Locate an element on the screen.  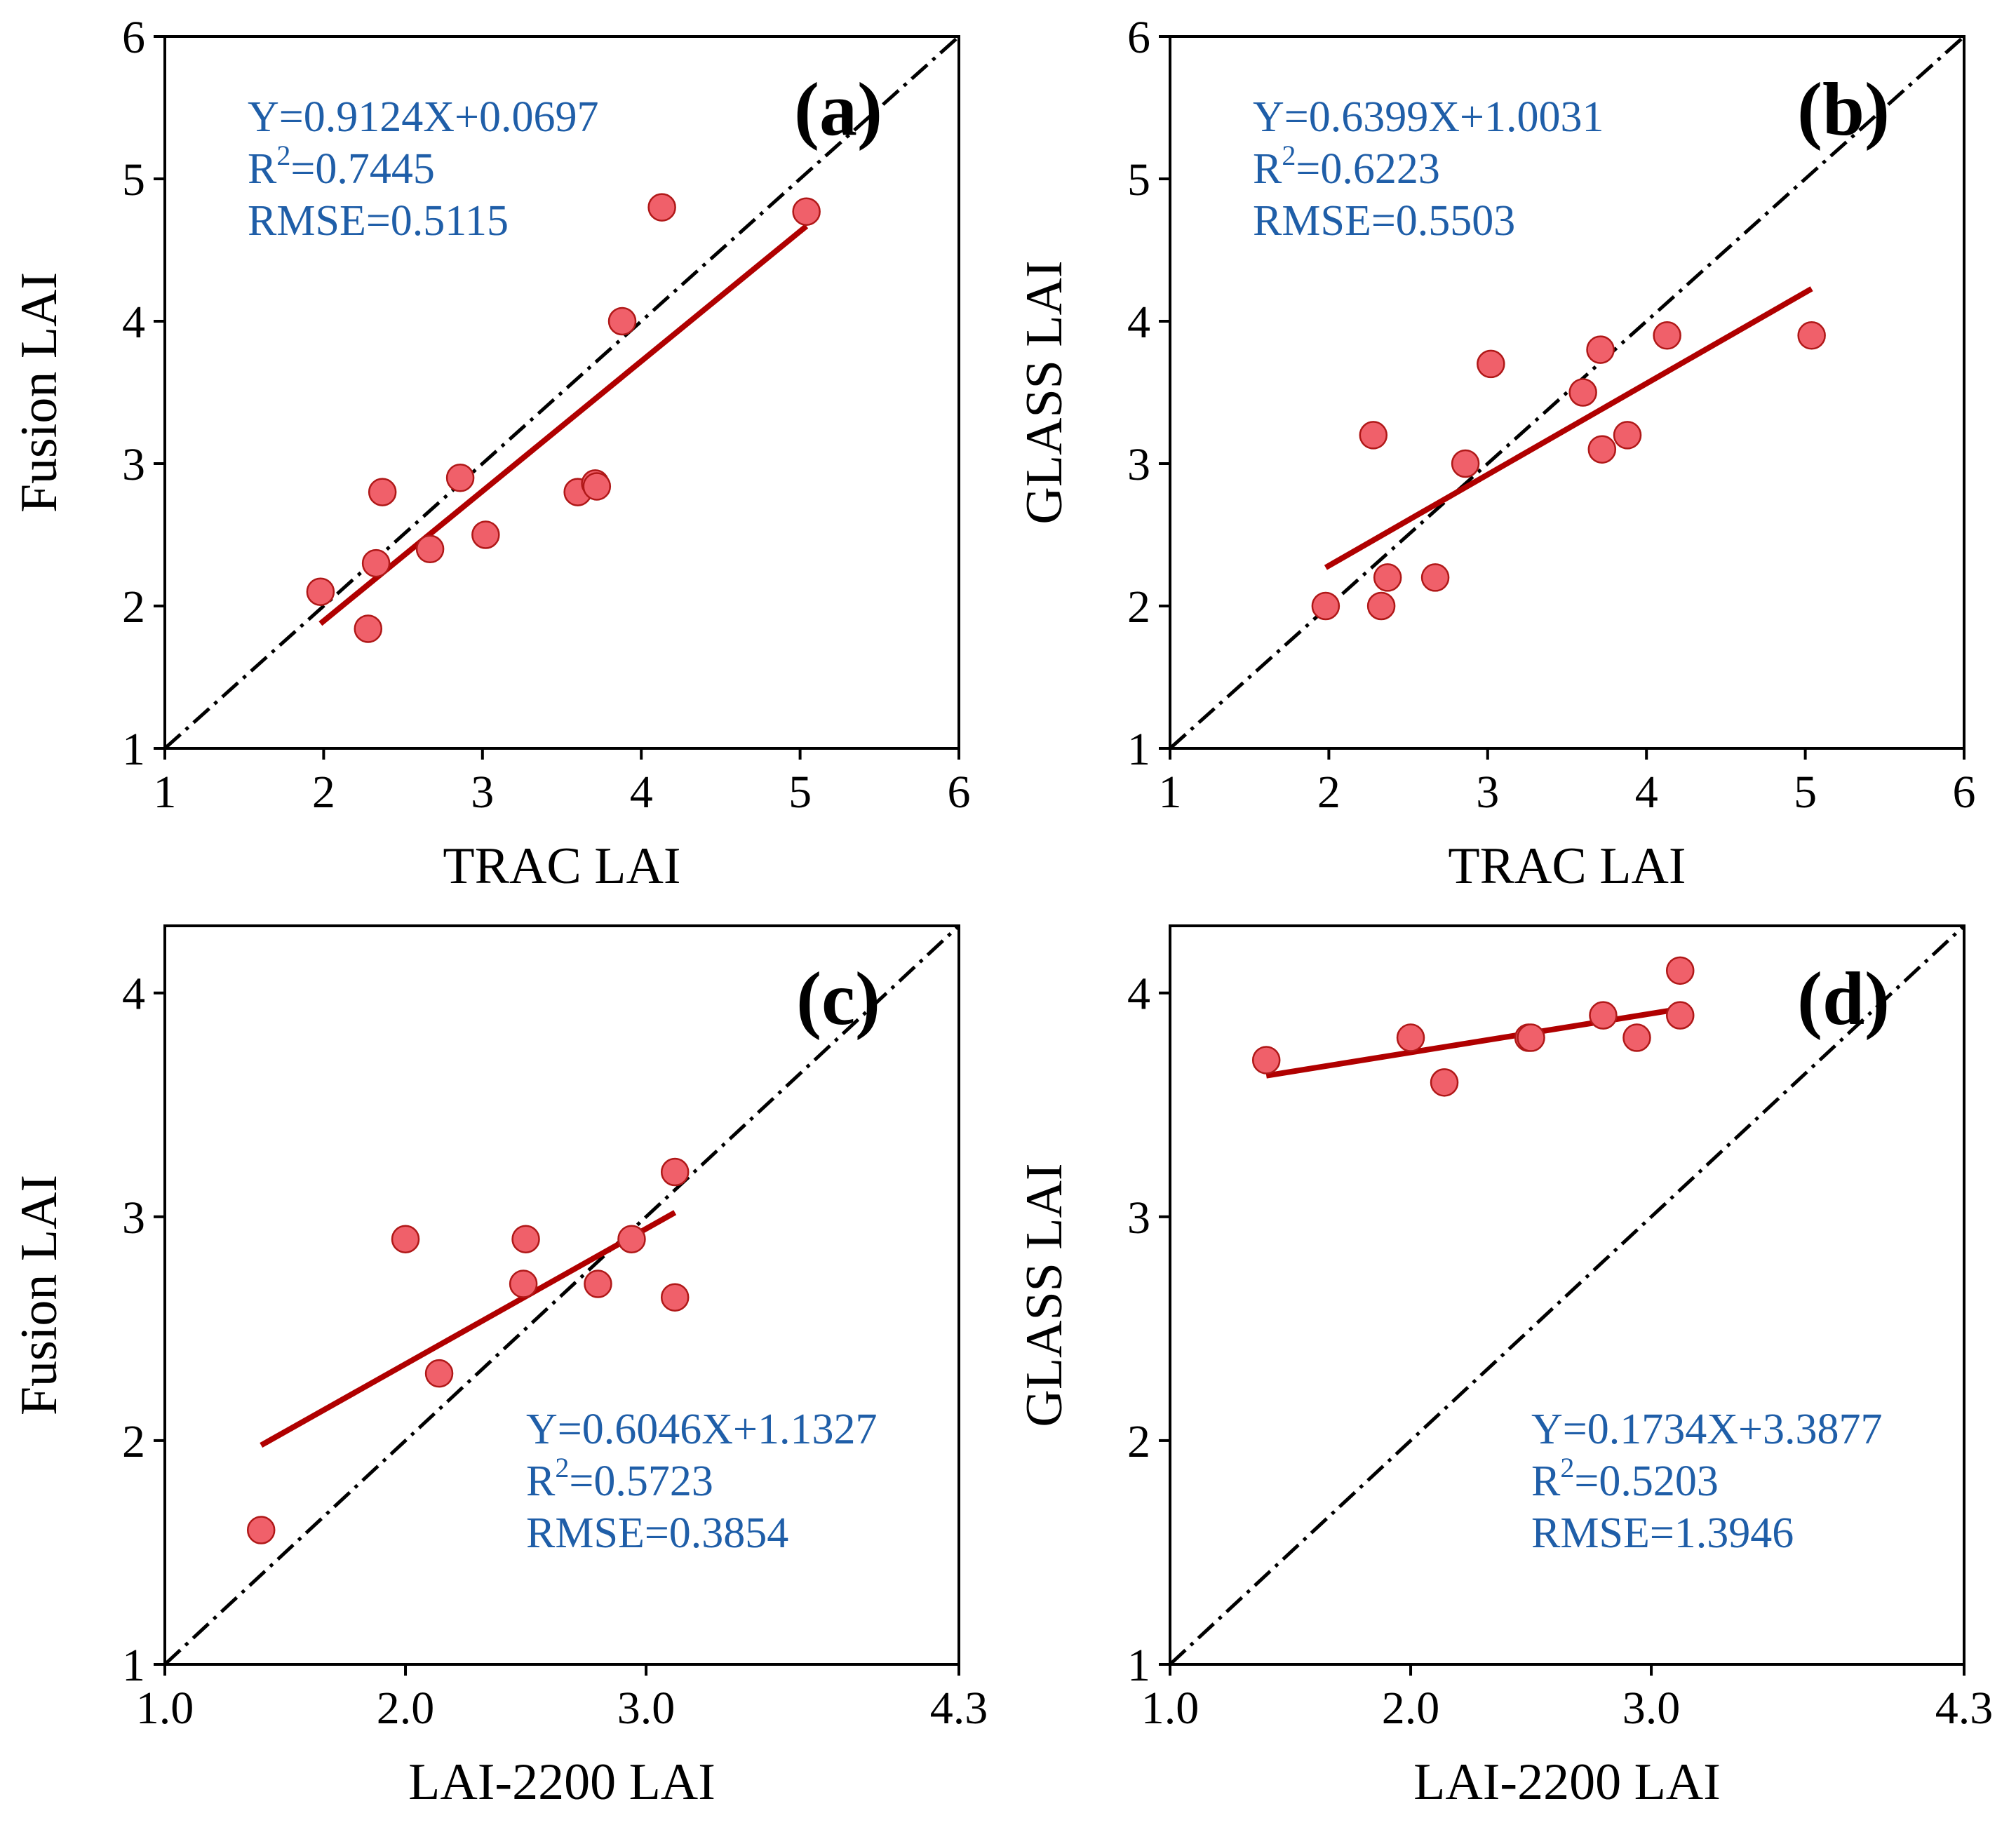
rmse-text: RMSE=0.5503 is located at coordinates (1384, 221).